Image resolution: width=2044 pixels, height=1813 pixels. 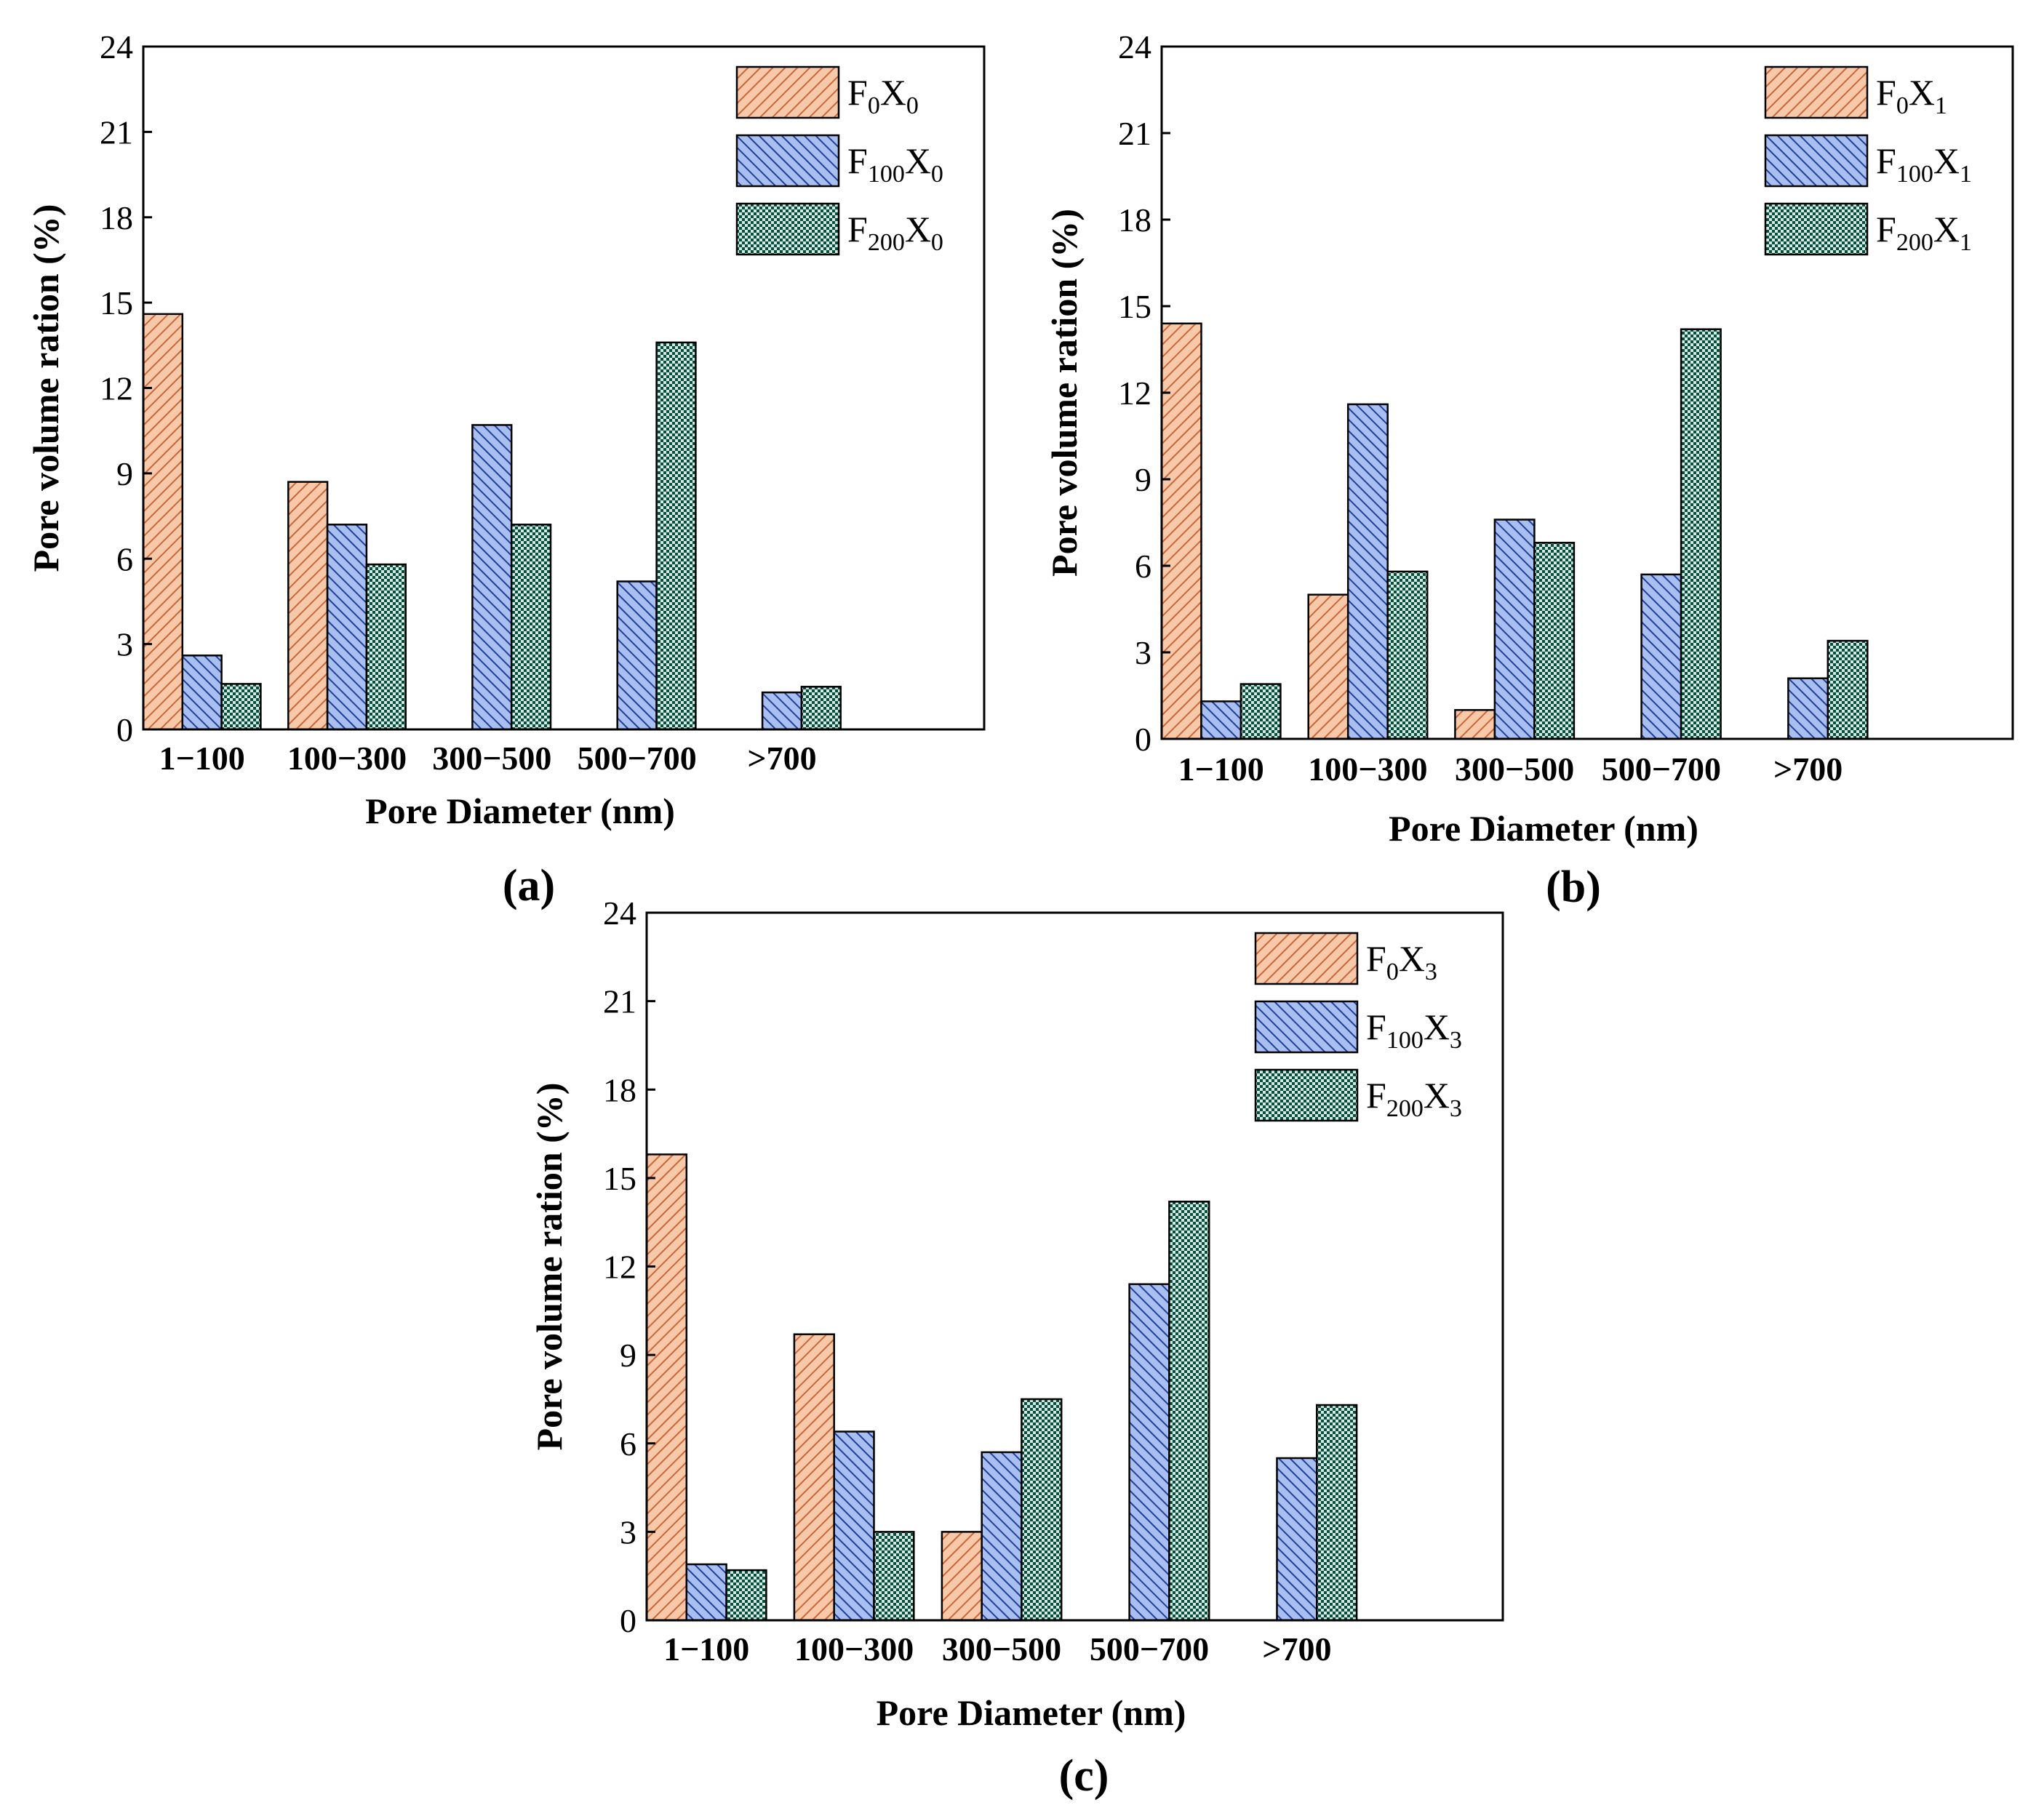 What do you see at coordinates (1401, 961) in the screenshot?
I see `legend-label: F0X3` at bounding box center [1401, 961].